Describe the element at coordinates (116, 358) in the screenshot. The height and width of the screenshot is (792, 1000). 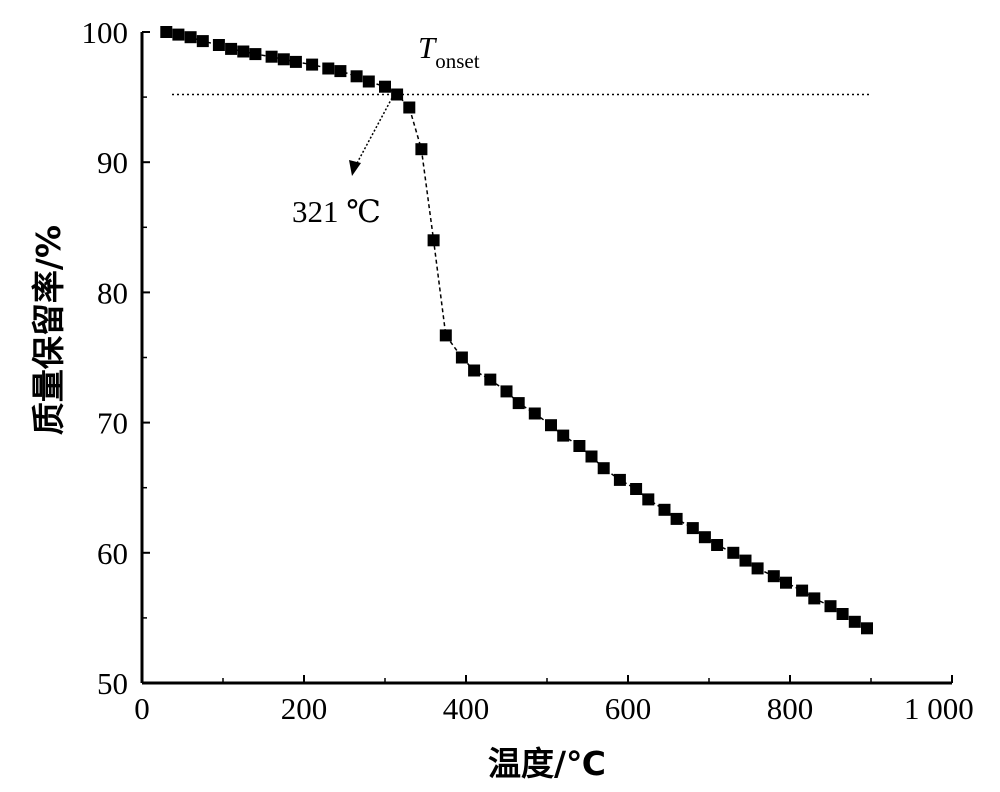
I see `y-ticks: 50 60 70 80 90 100` at that location.